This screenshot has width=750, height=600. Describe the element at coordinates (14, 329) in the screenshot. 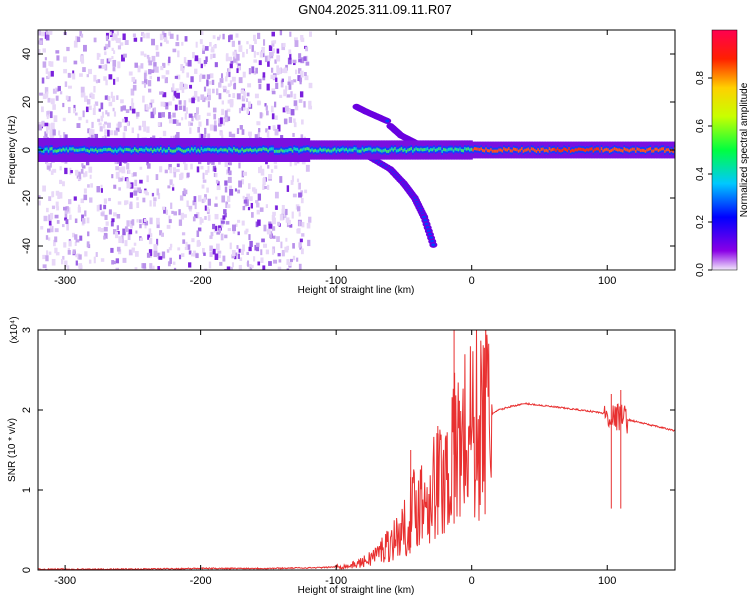

I see `snr-unit-label: (x10⁴)` at that location.